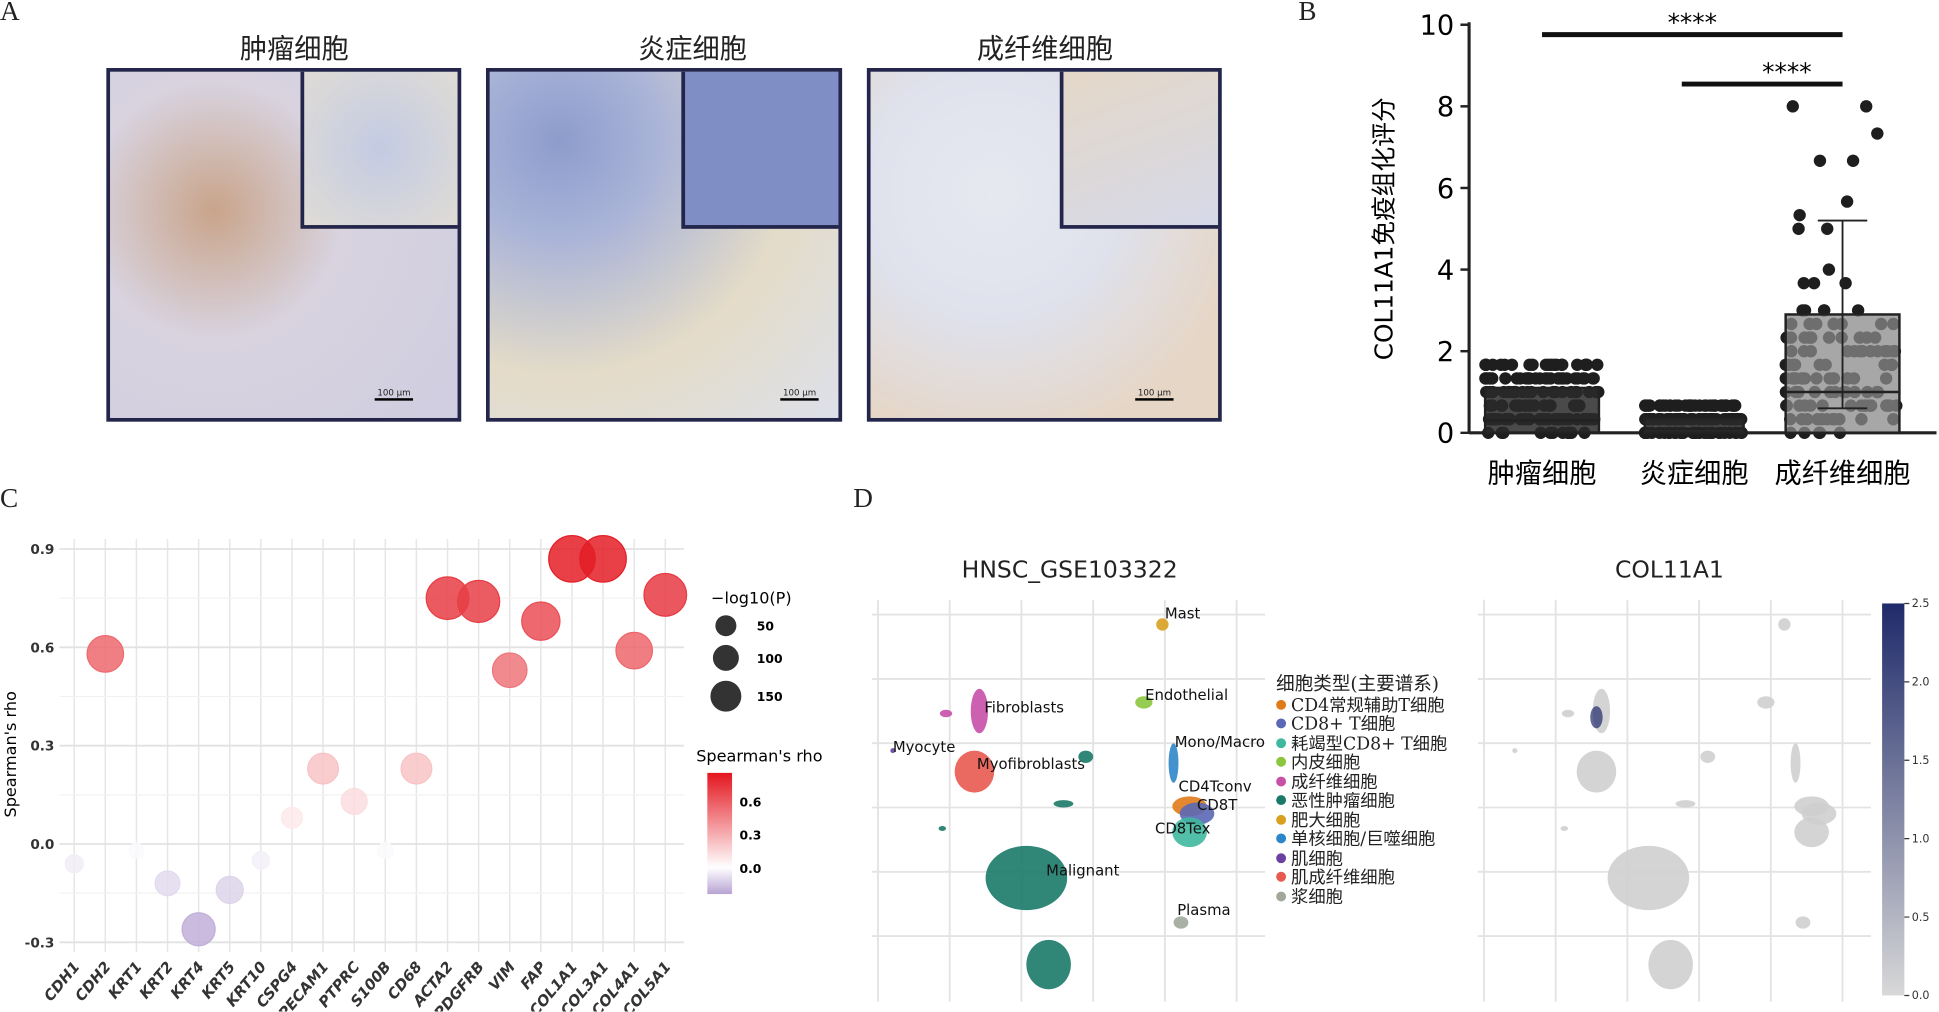 This screenshot has width=1939, height=1012. I want to click on data-point-cdh1, so click(74, 864).